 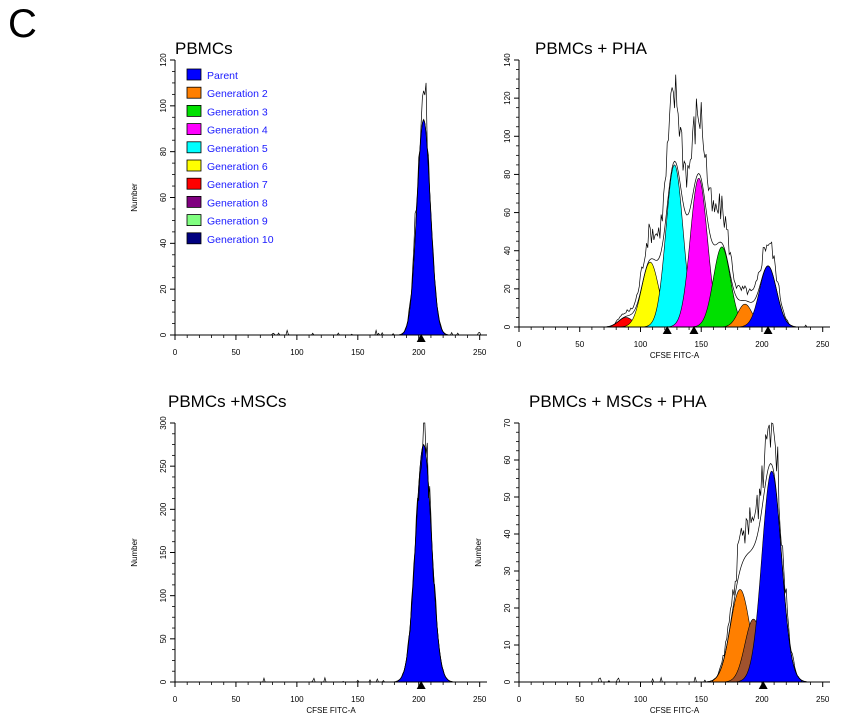 I want to click on legend-label-generation-7: Generation 7, so click(x=237, y=185).